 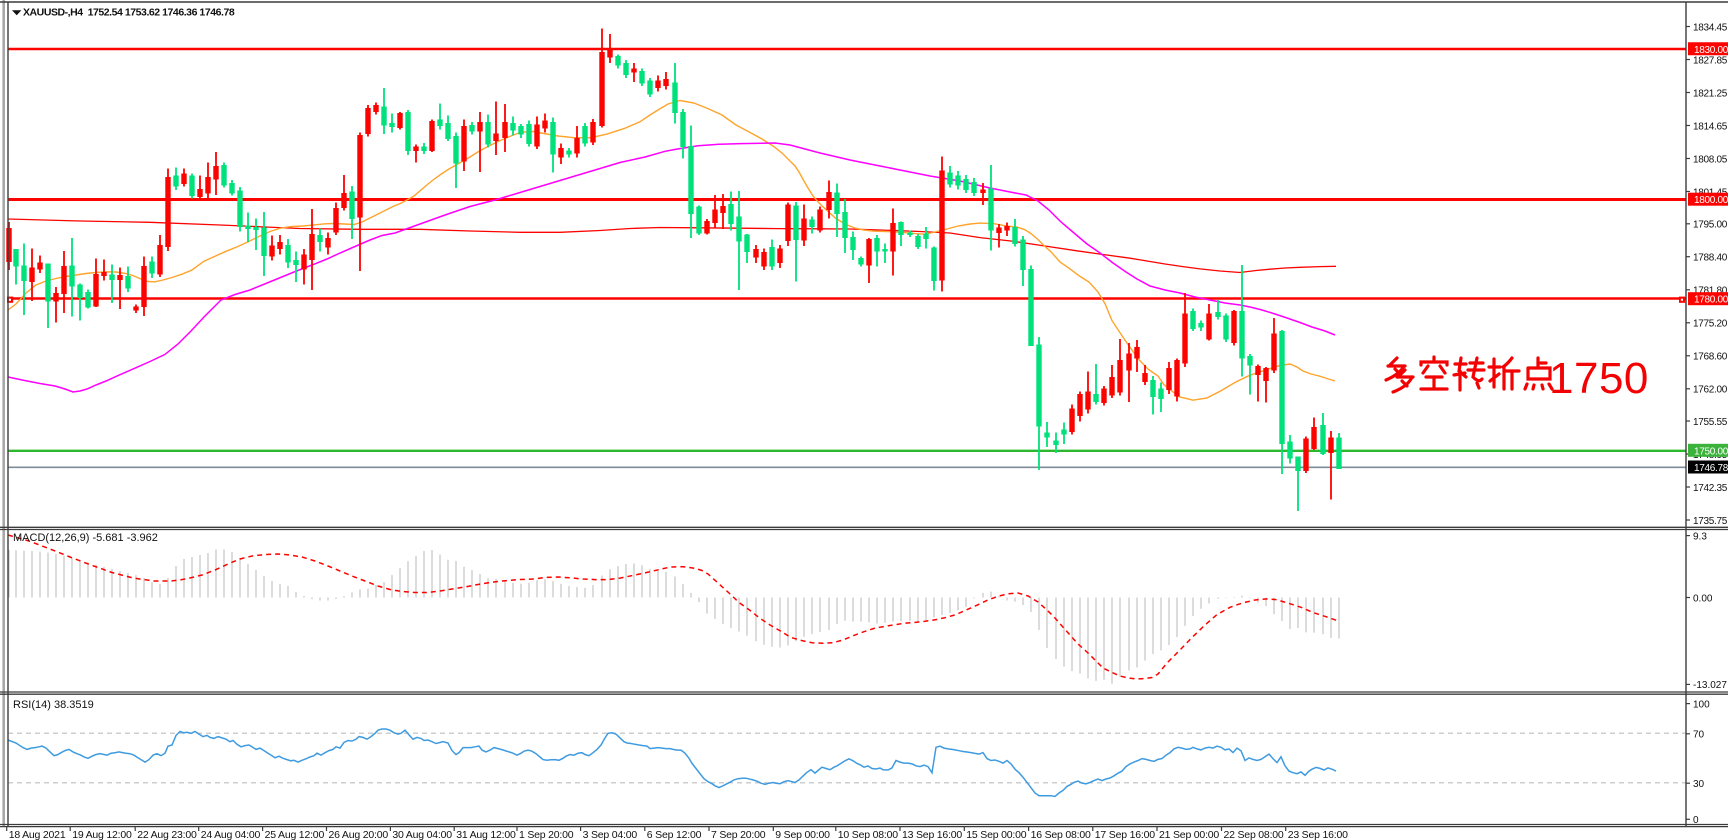 What do you see at coordinates (1189, 834) in the screenshot?
I see `svg-text: 21 Sep 00:00` at bounding box center [1189, 834].